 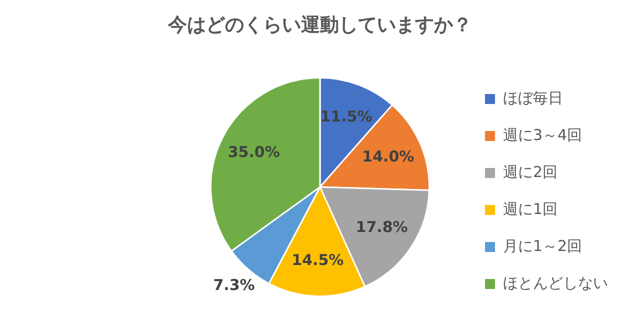 I want to click on legend-label: 月に1～2回, so click(x=542, y=246).